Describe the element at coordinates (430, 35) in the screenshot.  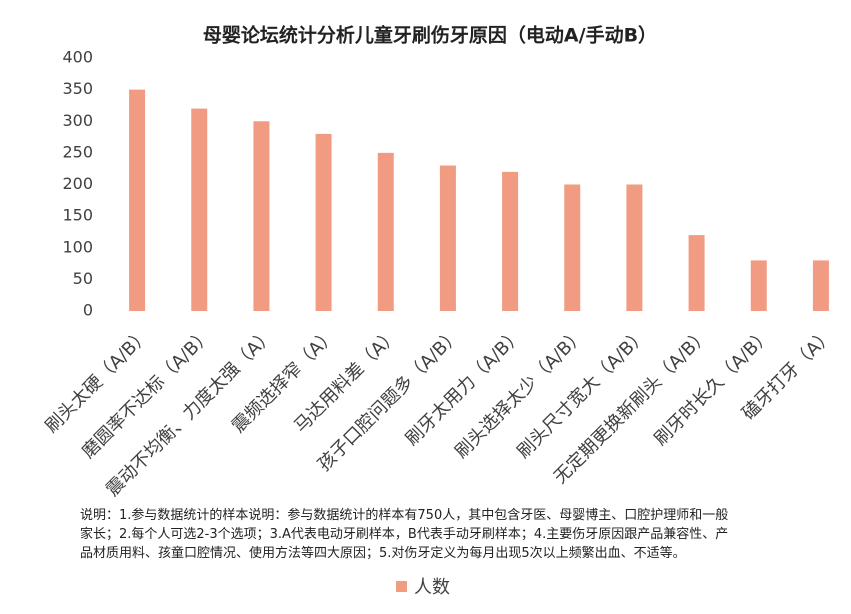
I see `chart-title: 母婴论坛统计分析儿童牙刷伤牙原因（电动A/手动B）` at that location.